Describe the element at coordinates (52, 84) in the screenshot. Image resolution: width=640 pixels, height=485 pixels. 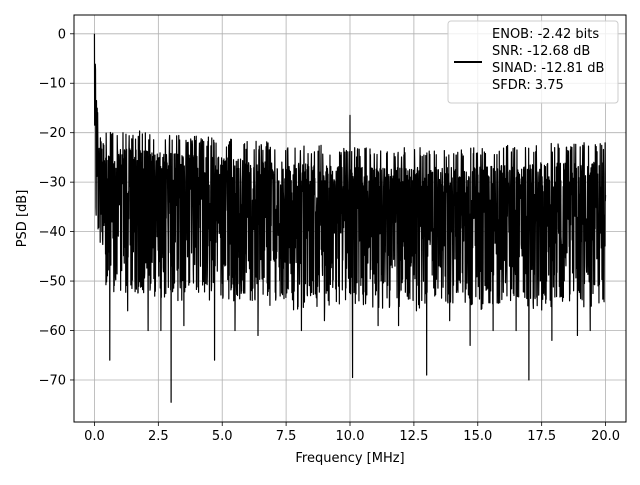
I see `y-tick-label: −10` at that location.